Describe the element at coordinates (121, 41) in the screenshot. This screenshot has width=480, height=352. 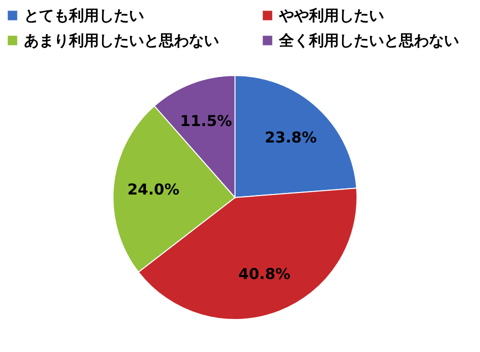
I see `legend-label: あまり利用したいと思わない` at that location.